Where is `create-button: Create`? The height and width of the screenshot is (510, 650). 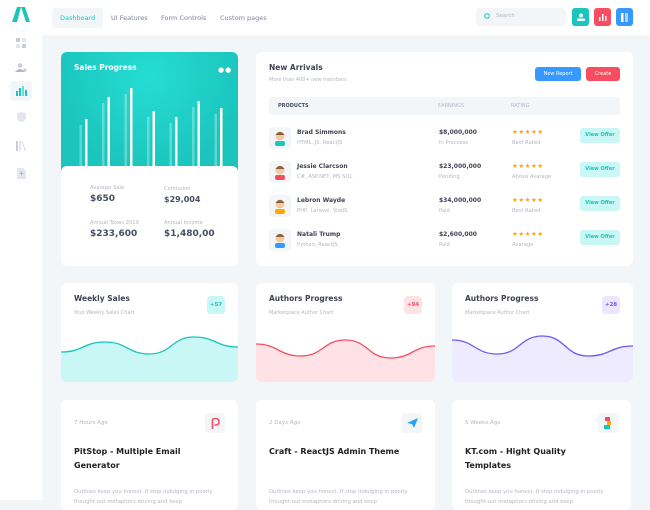 create-button: Create is located at coordinates (603, 74).